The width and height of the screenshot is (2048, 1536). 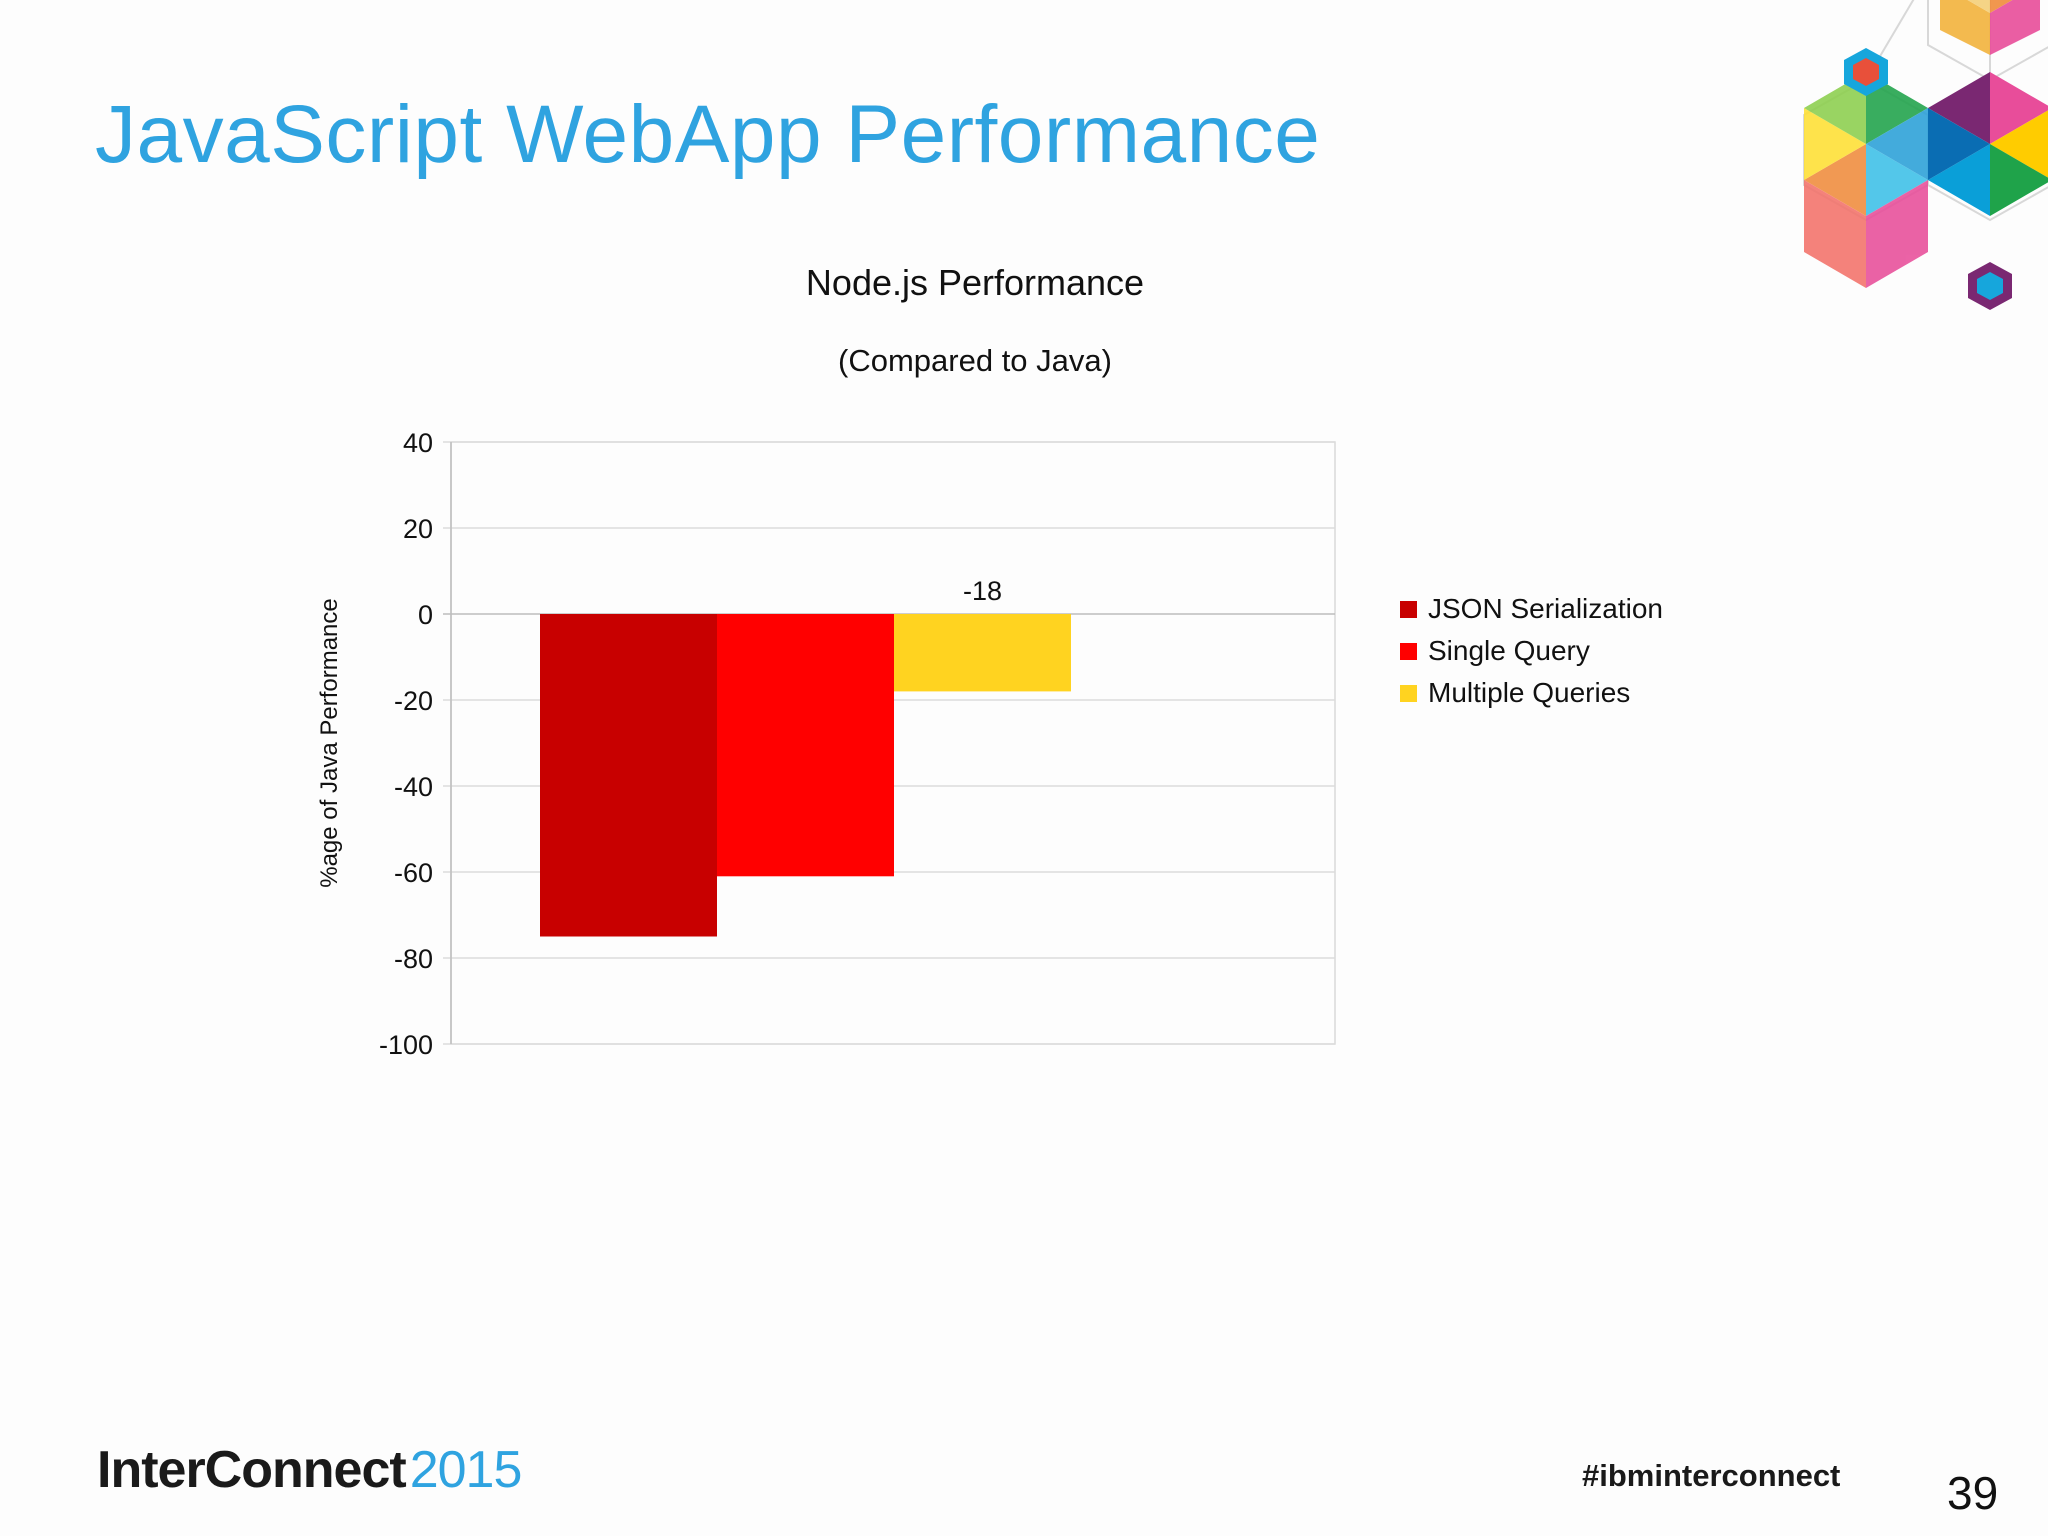 I want to click on legend-item: Multiple Queries, so click(x=1531, y=693).